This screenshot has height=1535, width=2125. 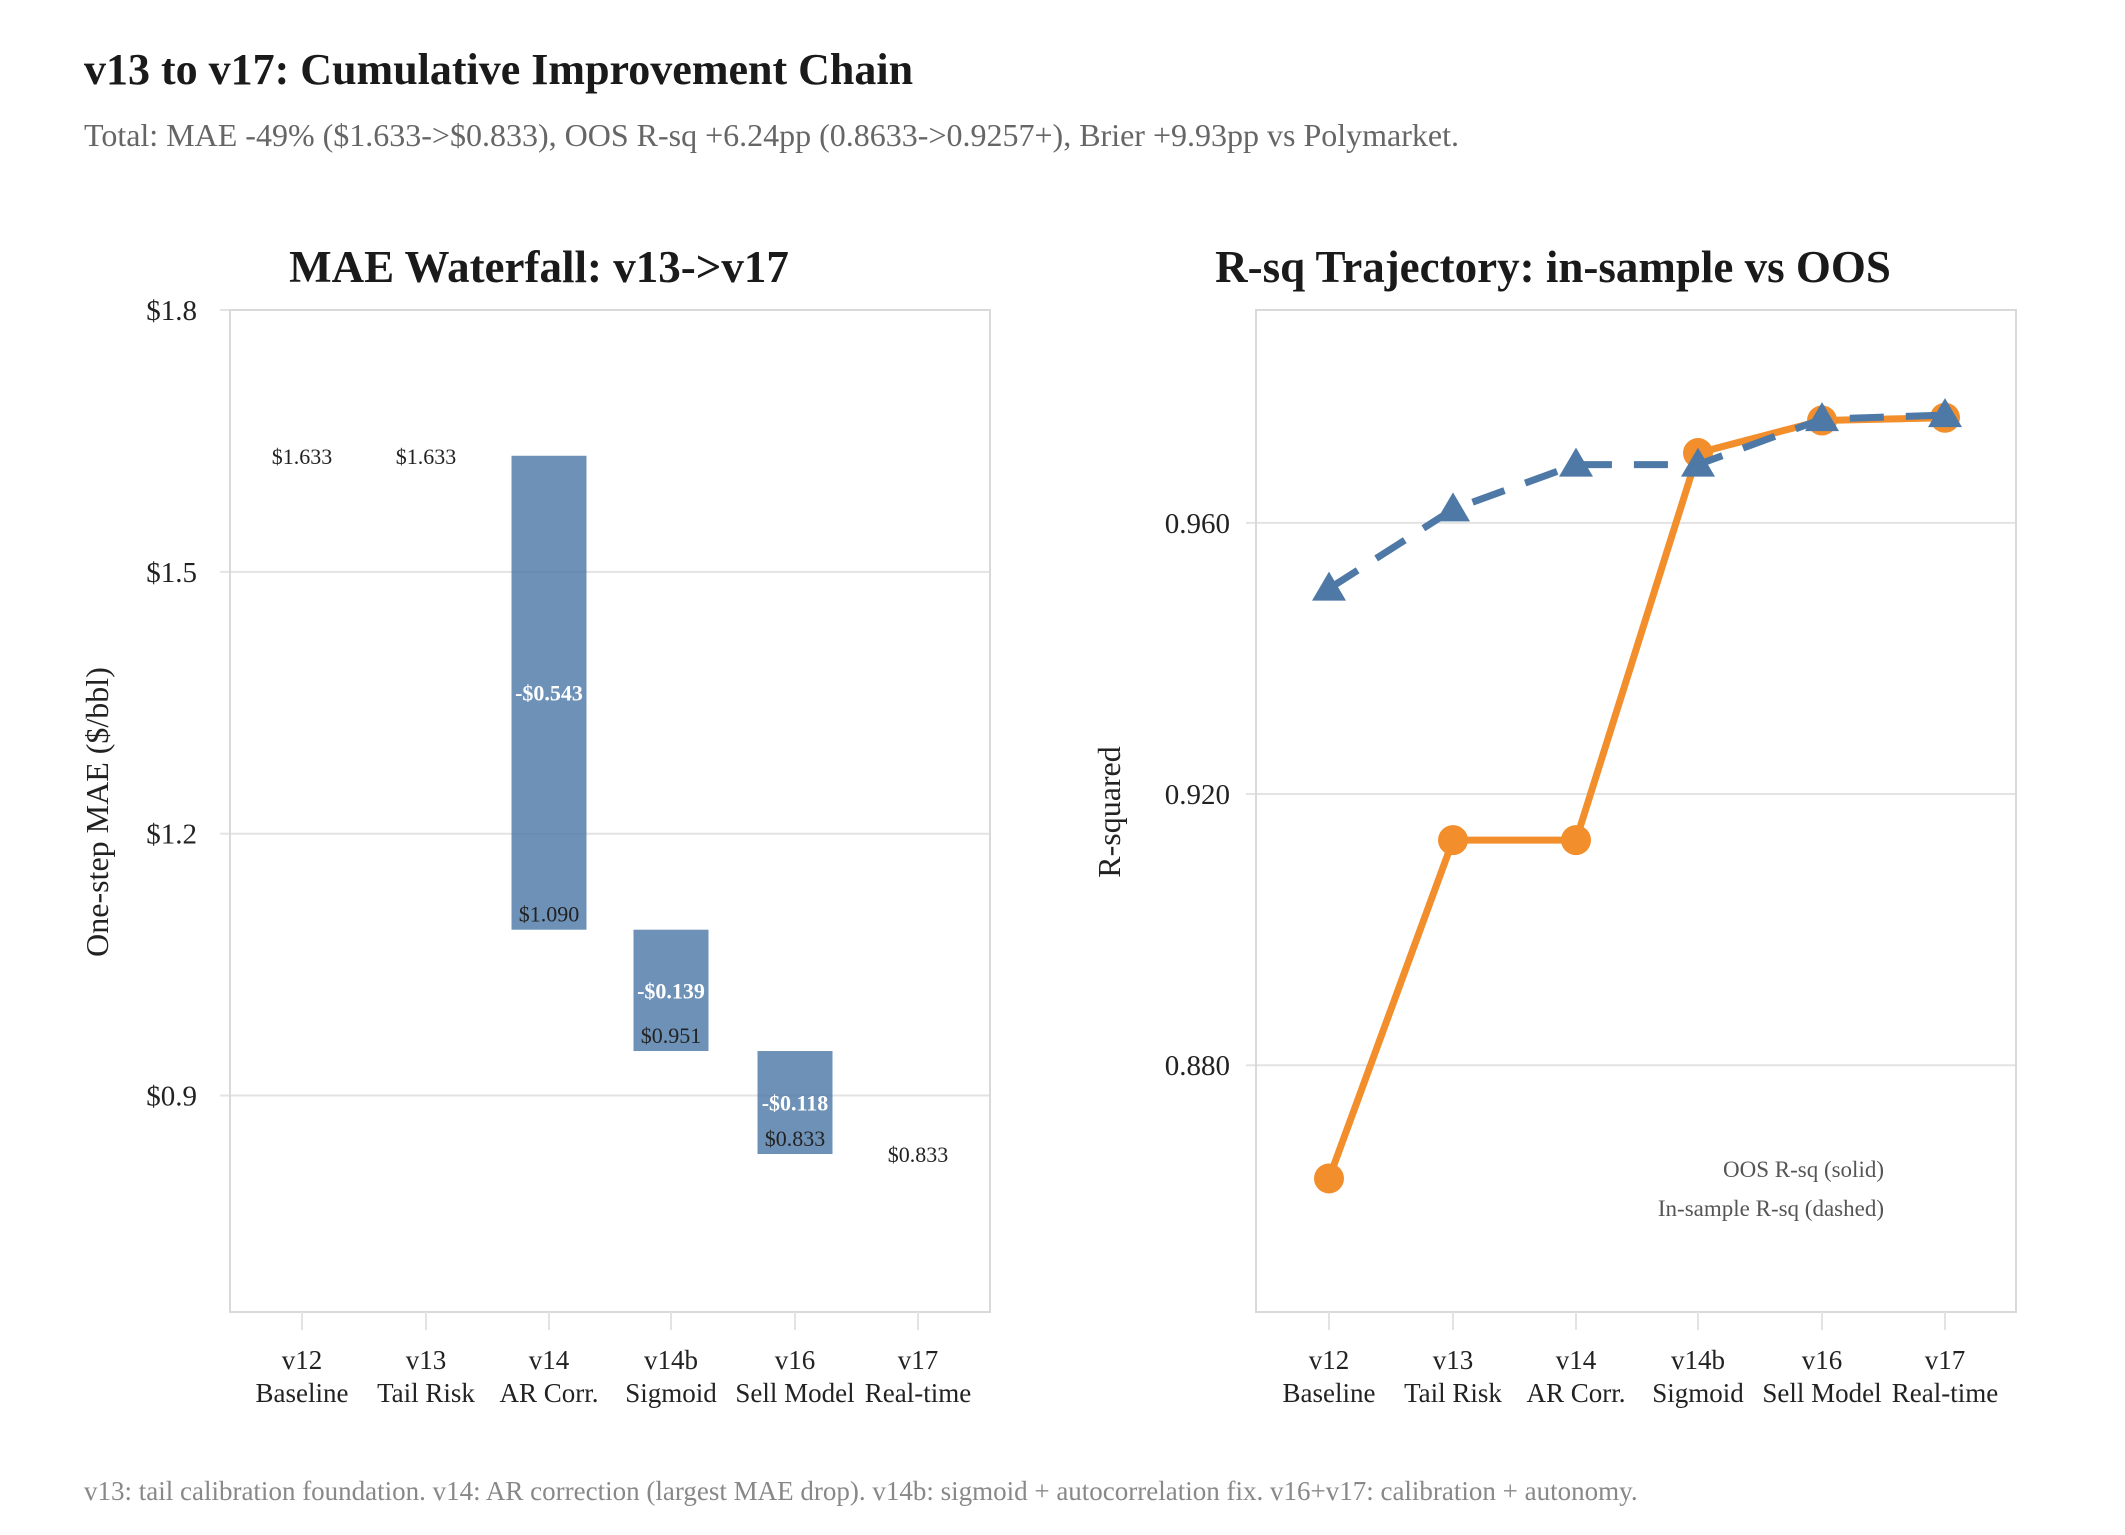 What do you see at coordinates (1109, 812) in the screenshot?
I see `rsq-y-axis-label: R-squared` at bounding box center [1109, 812].